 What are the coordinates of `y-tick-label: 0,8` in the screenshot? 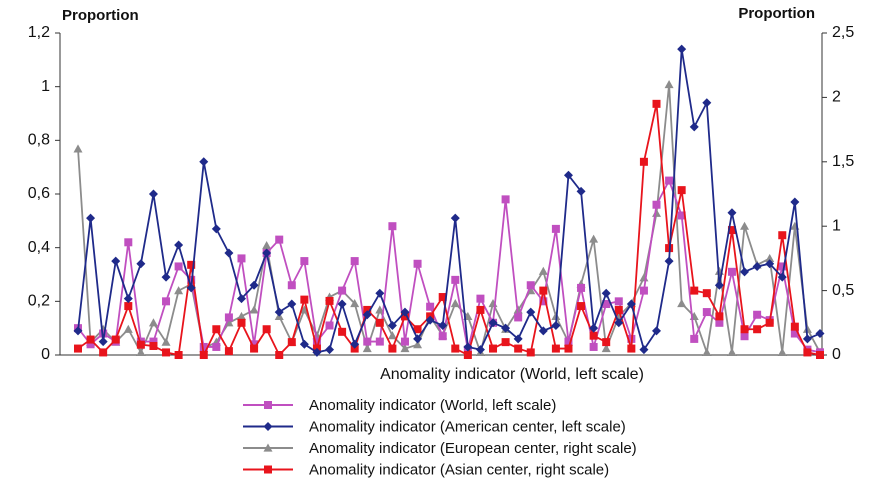 It's located at (39, 140).